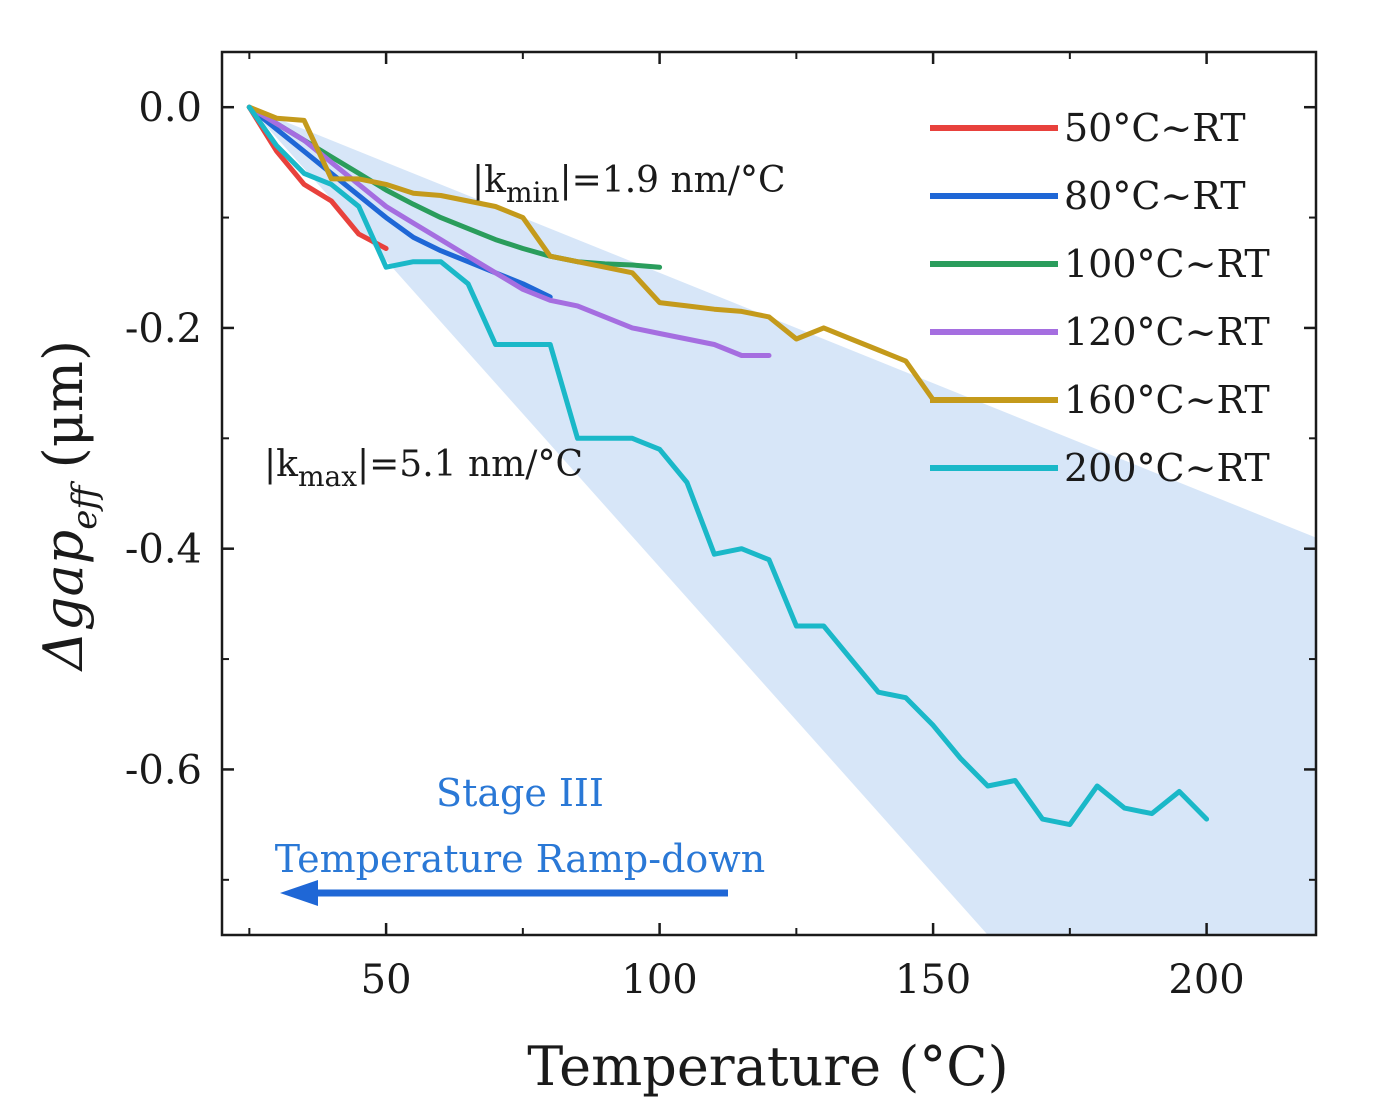 The height and width of the screenshot is (1113, 1379). Describe the element at coordinates (63, 601) in the screenshot. I see `y-axis-label-main: Δgap` at that location.